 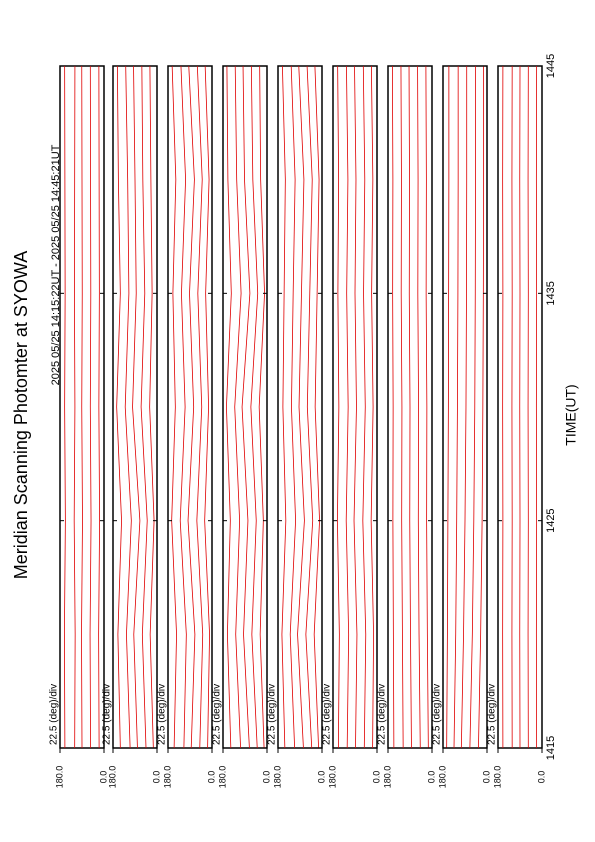 What do you see at coordinates (21, 415) in the screenshot?
I see `chart-title: Meridian Scanning Photomter at SYOWA` at bounding box center [21, 415].